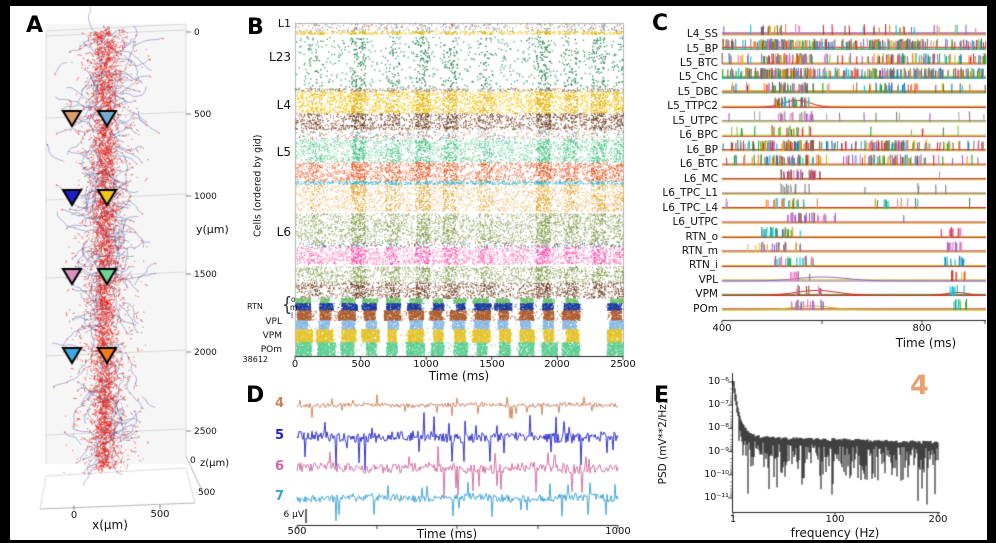 The height and width of the screenshot is (543, 996). What do you see at coordinates (255, 395) in the screenshot?
I see `panel-d-letter: D` at bounding box center [255, 395].